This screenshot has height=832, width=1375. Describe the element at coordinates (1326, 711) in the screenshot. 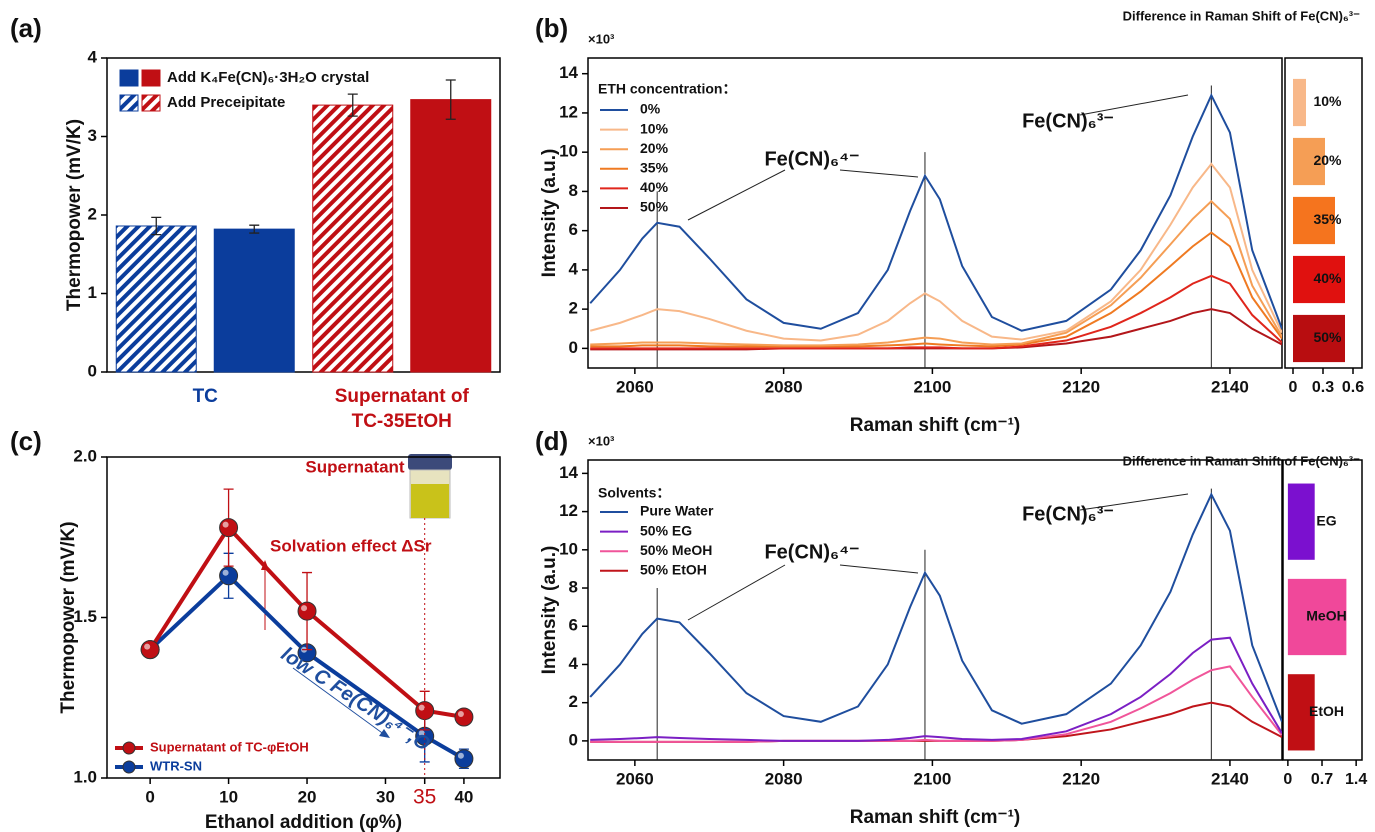

I see `bar-label: EtOH` at that location.